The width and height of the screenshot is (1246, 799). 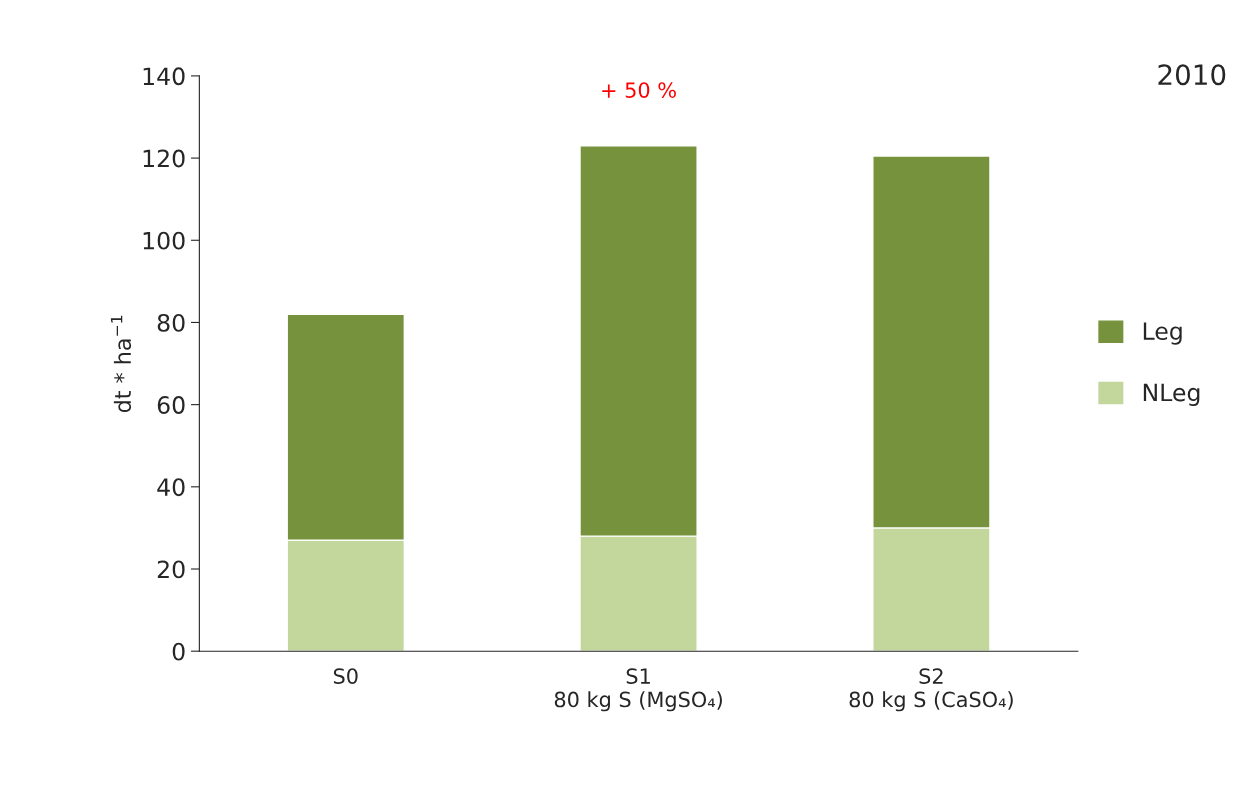 What do you see at coordinates (171, 569) in the screenshot?
I see `y-tick-label: 20` at bounding box center [171, 569].